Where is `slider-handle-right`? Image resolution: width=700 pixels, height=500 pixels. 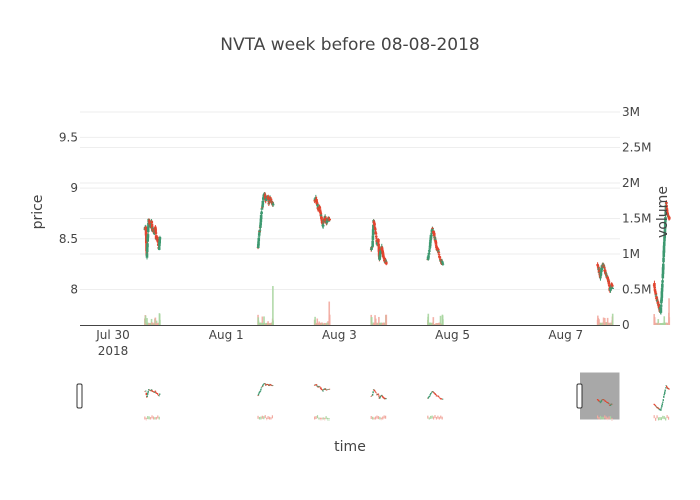 slider-handle-right is located at coordinates (579, 396).